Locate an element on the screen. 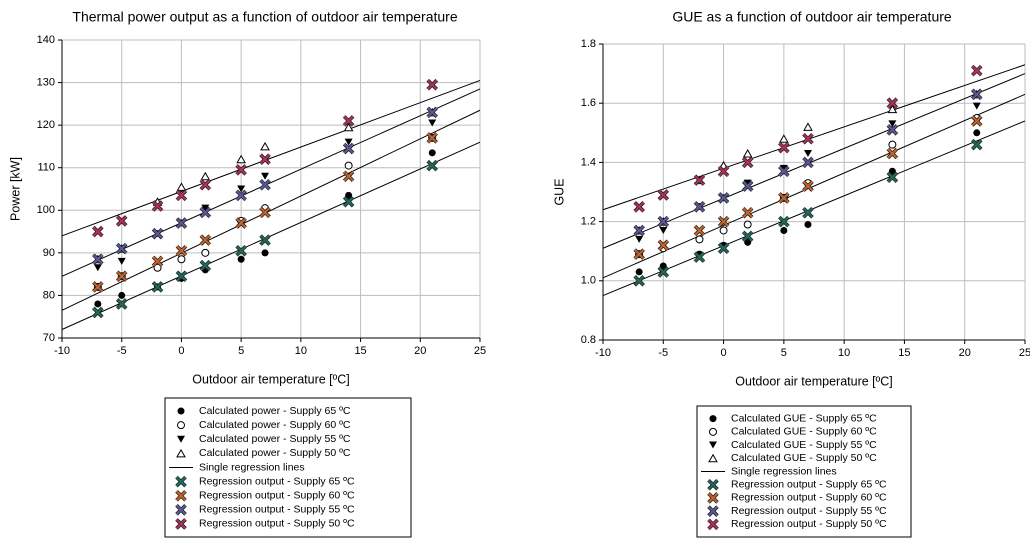 Image resolution: width=1030 pixels, height=544 pixels. legend-label: Calculated GUE - Supply 50 ºC is located at coordinates (804, 458).